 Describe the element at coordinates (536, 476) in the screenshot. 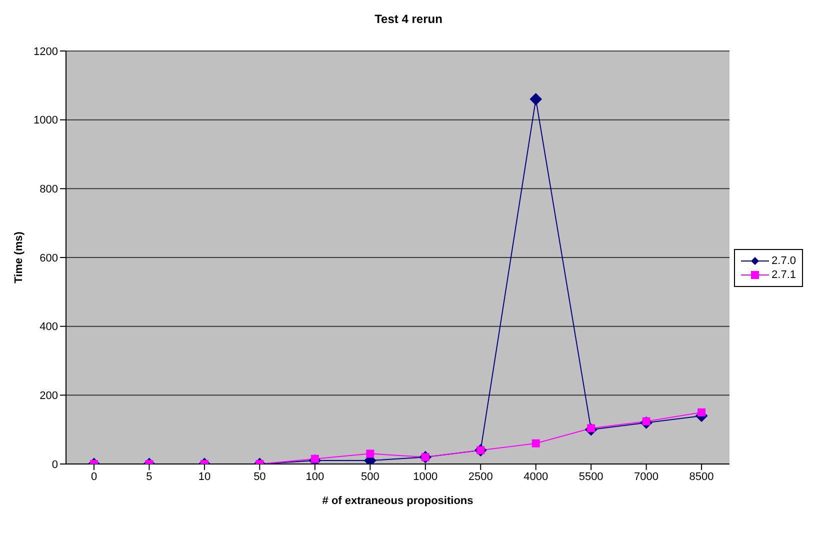

I see `x-tick-label: 4000` at that location.